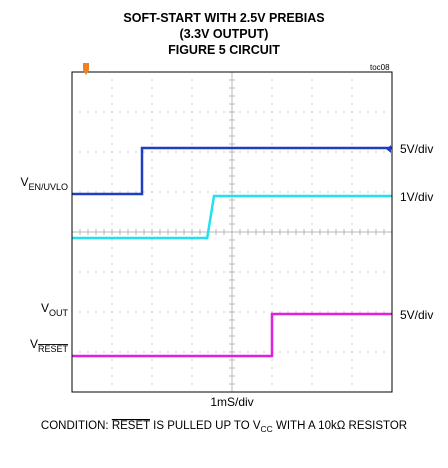 Image resolution: width=448 pixels, height=468 pixels. What do you see at coordinates (224, 34) in the screenshot?
I see `chart-title-line-2: (3.3V OUTPUT)` at bounding box center [224, 34].